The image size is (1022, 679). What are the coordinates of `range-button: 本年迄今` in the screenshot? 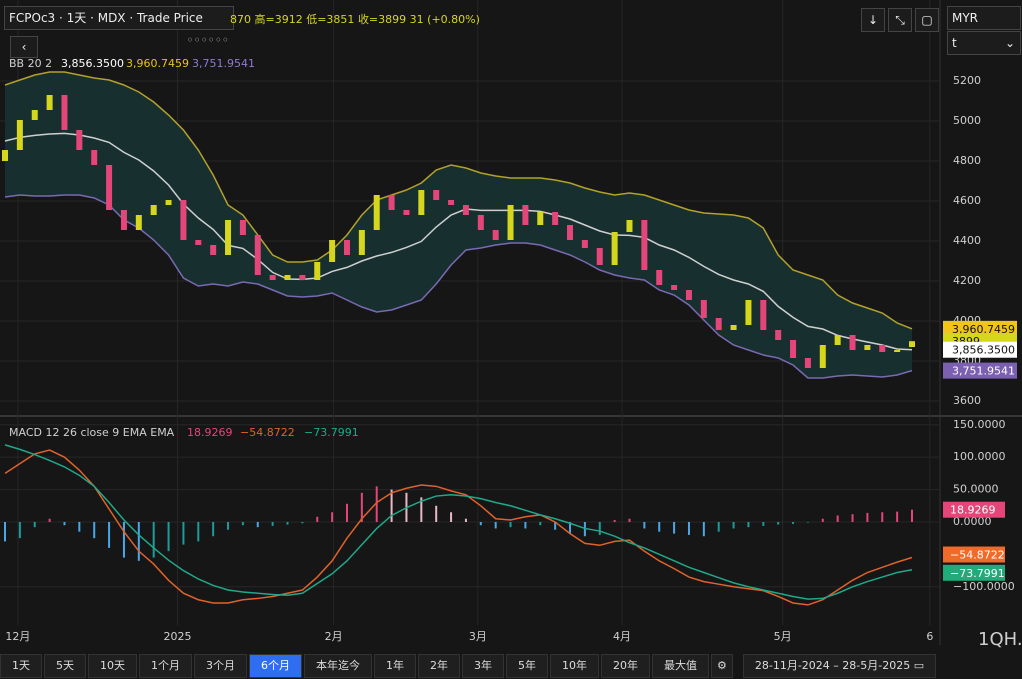 It's located at (338, 665).